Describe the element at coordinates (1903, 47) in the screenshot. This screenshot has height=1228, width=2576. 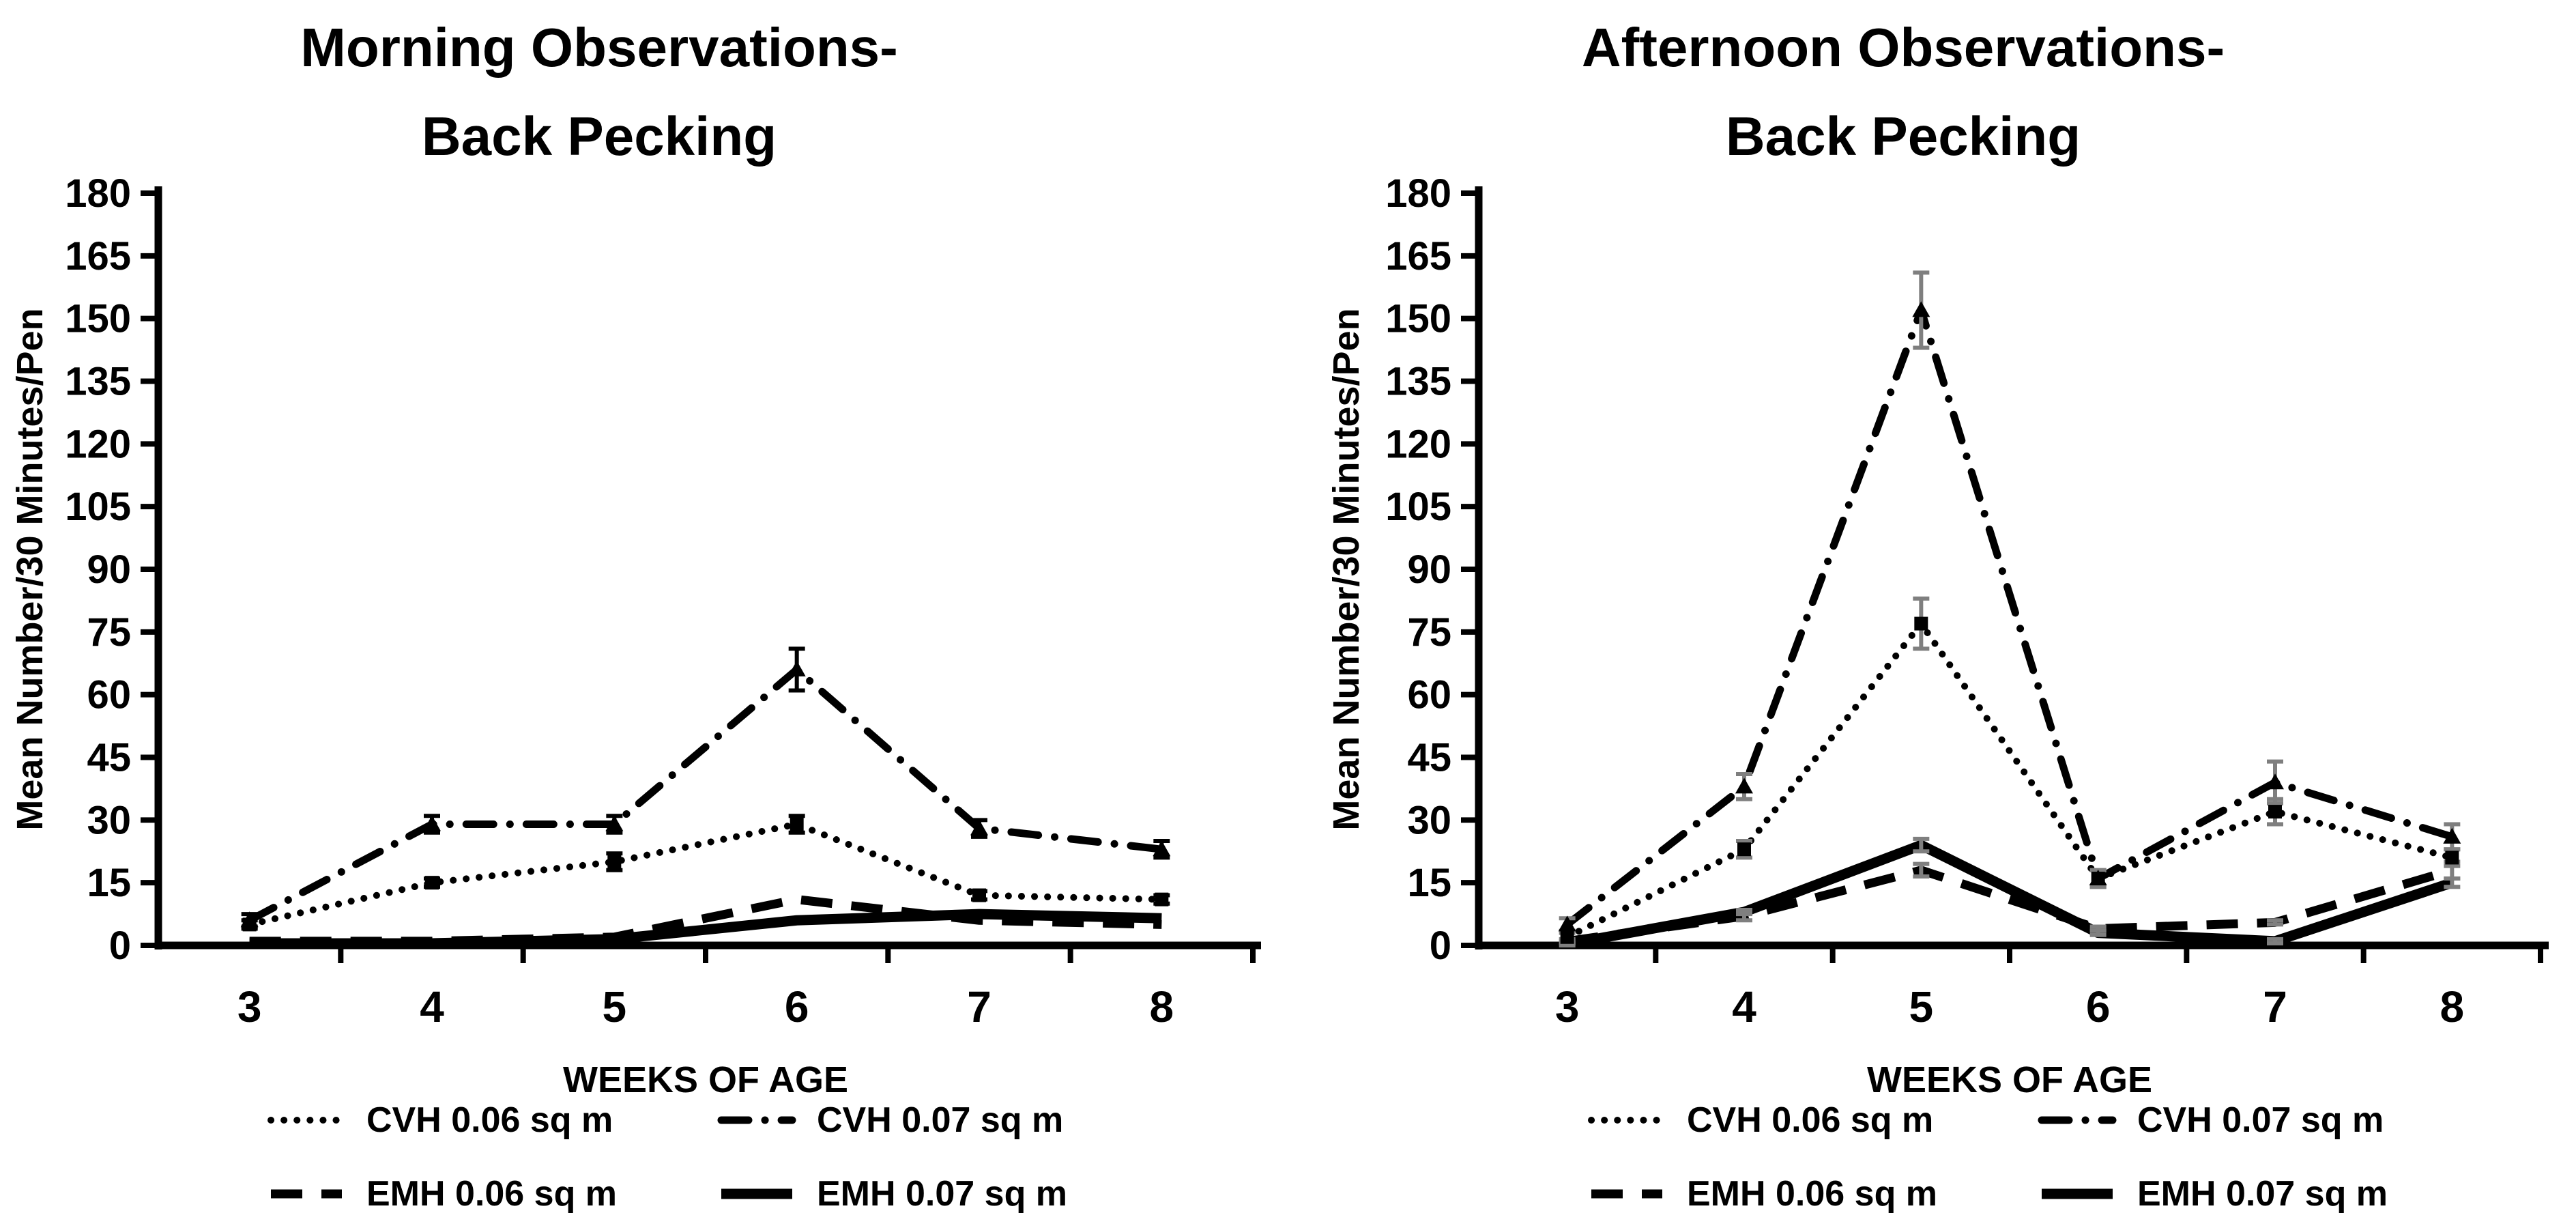
I see `chart-title-line1: Afternoon Observations-` at that location.